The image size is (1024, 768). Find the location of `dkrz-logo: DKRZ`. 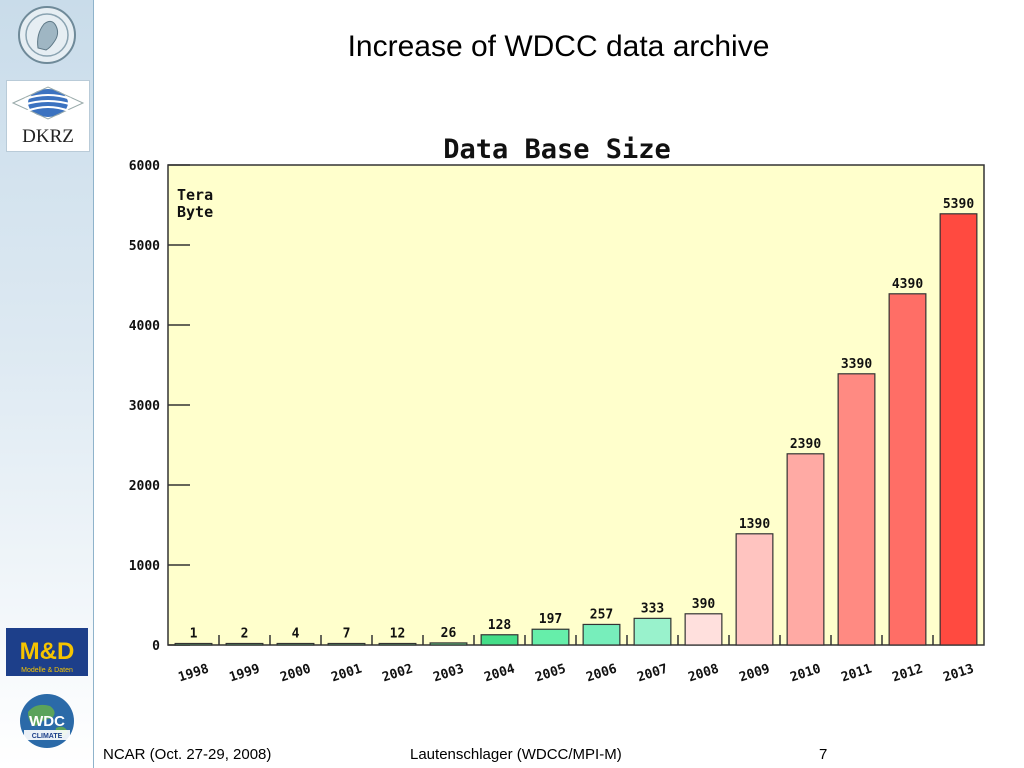

dkrz-logo: DKRZ is located at coordinates (48, 116).